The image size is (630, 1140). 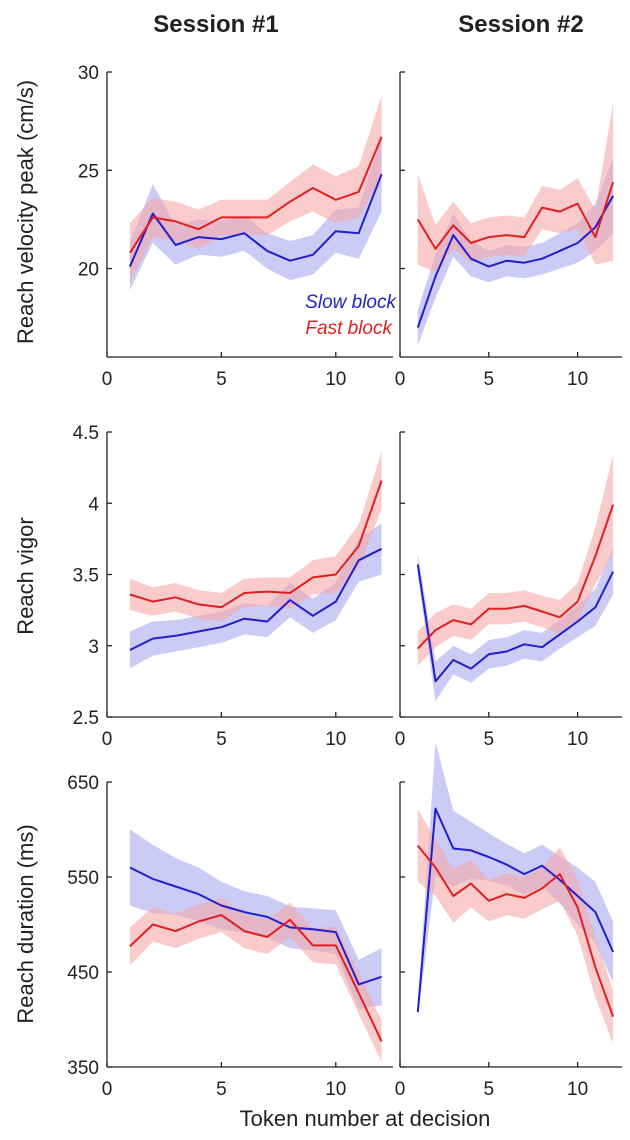 I want to click on legend: Slow block Fast block, so click(x=351, y=315).